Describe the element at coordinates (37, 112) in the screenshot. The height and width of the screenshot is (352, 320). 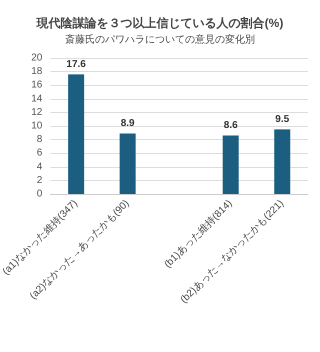
I see `y-tick-label: 12` at that location.